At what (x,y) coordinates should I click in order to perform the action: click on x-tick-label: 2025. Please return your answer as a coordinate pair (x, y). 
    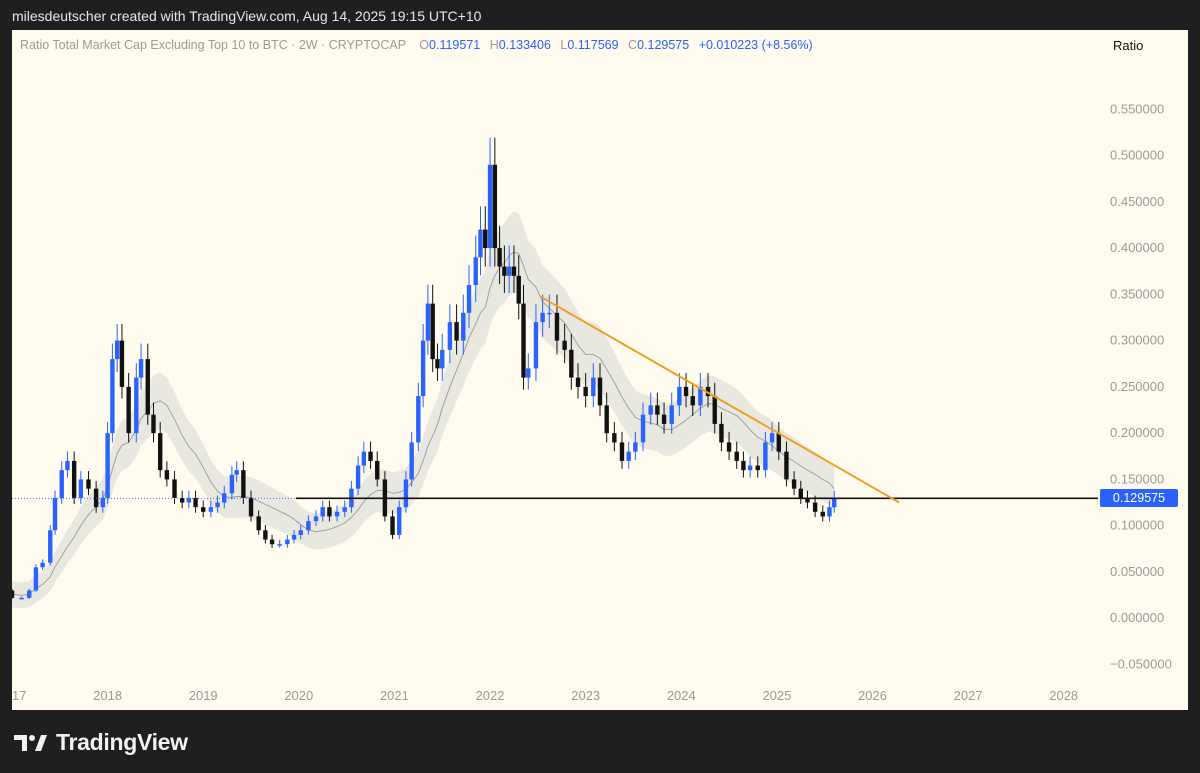
    Looking at the image, I should click on (776, 695).